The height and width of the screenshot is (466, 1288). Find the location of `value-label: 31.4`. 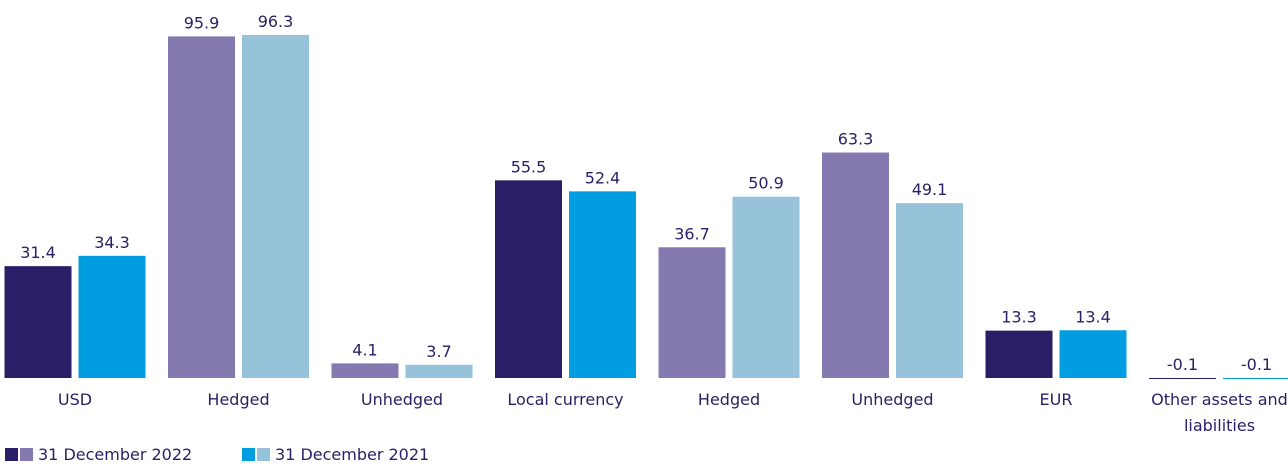

value-label: 31.4 is located at coordinates (38, 252).